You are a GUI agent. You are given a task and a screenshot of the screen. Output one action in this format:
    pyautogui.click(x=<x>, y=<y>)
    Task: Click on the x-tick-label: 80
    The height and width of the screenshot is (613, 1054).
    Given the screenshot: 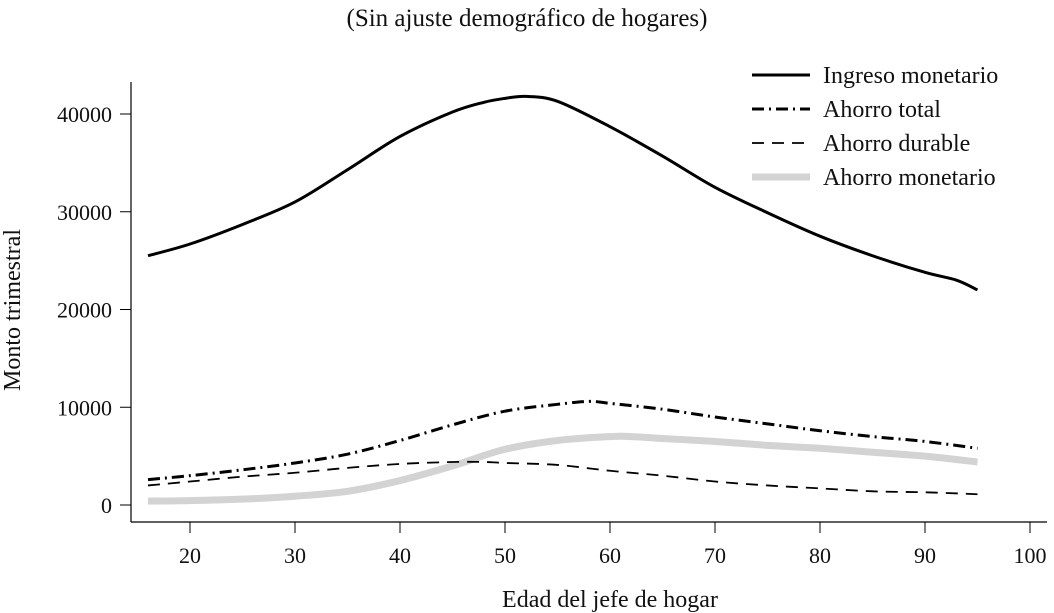 What is the action you would take?
    pyautogui.click(x=820, y=555)
    